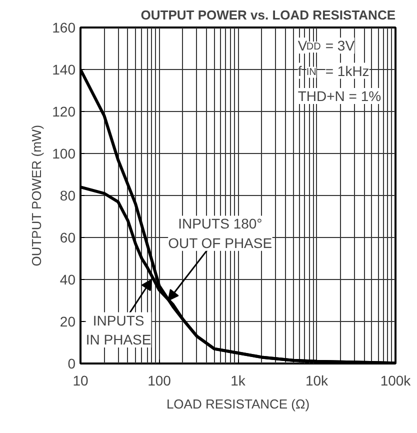  I want to click on x-tick-label: 1k, so click(238, 380).